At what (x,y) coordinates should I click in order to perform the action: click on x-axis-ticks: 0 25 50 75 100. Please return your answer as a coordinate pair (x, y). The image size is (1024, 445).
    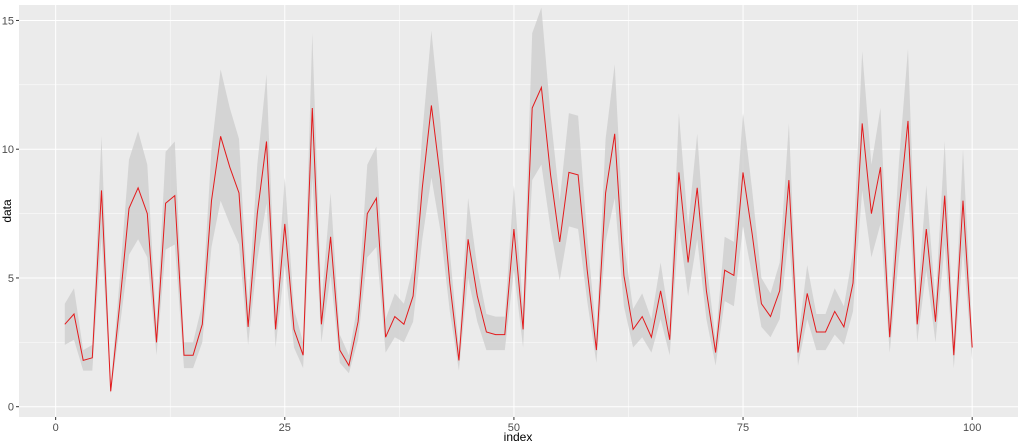
    Looking at the image, I should click on (517, 425).